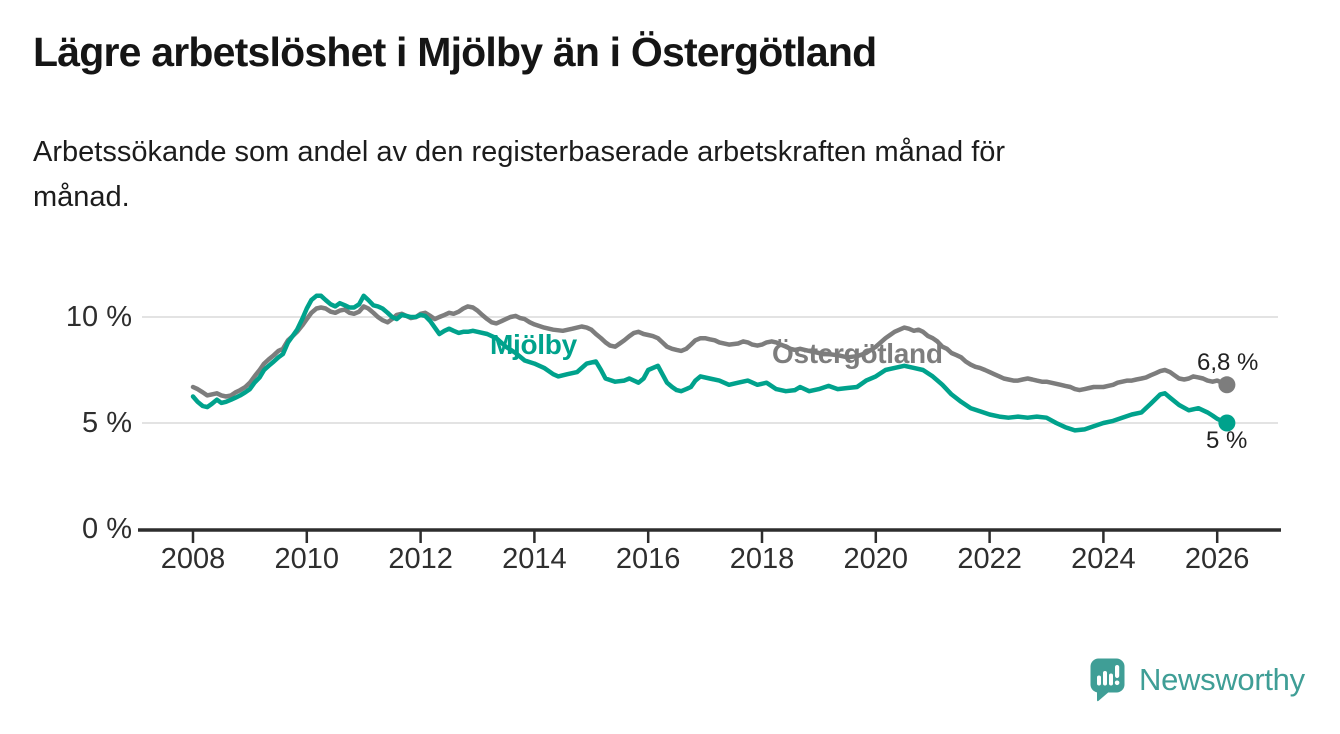  Describe the element at coordinates (1107, 680) in the screenshot. I see `newsworthy-logo-icon` at that location.